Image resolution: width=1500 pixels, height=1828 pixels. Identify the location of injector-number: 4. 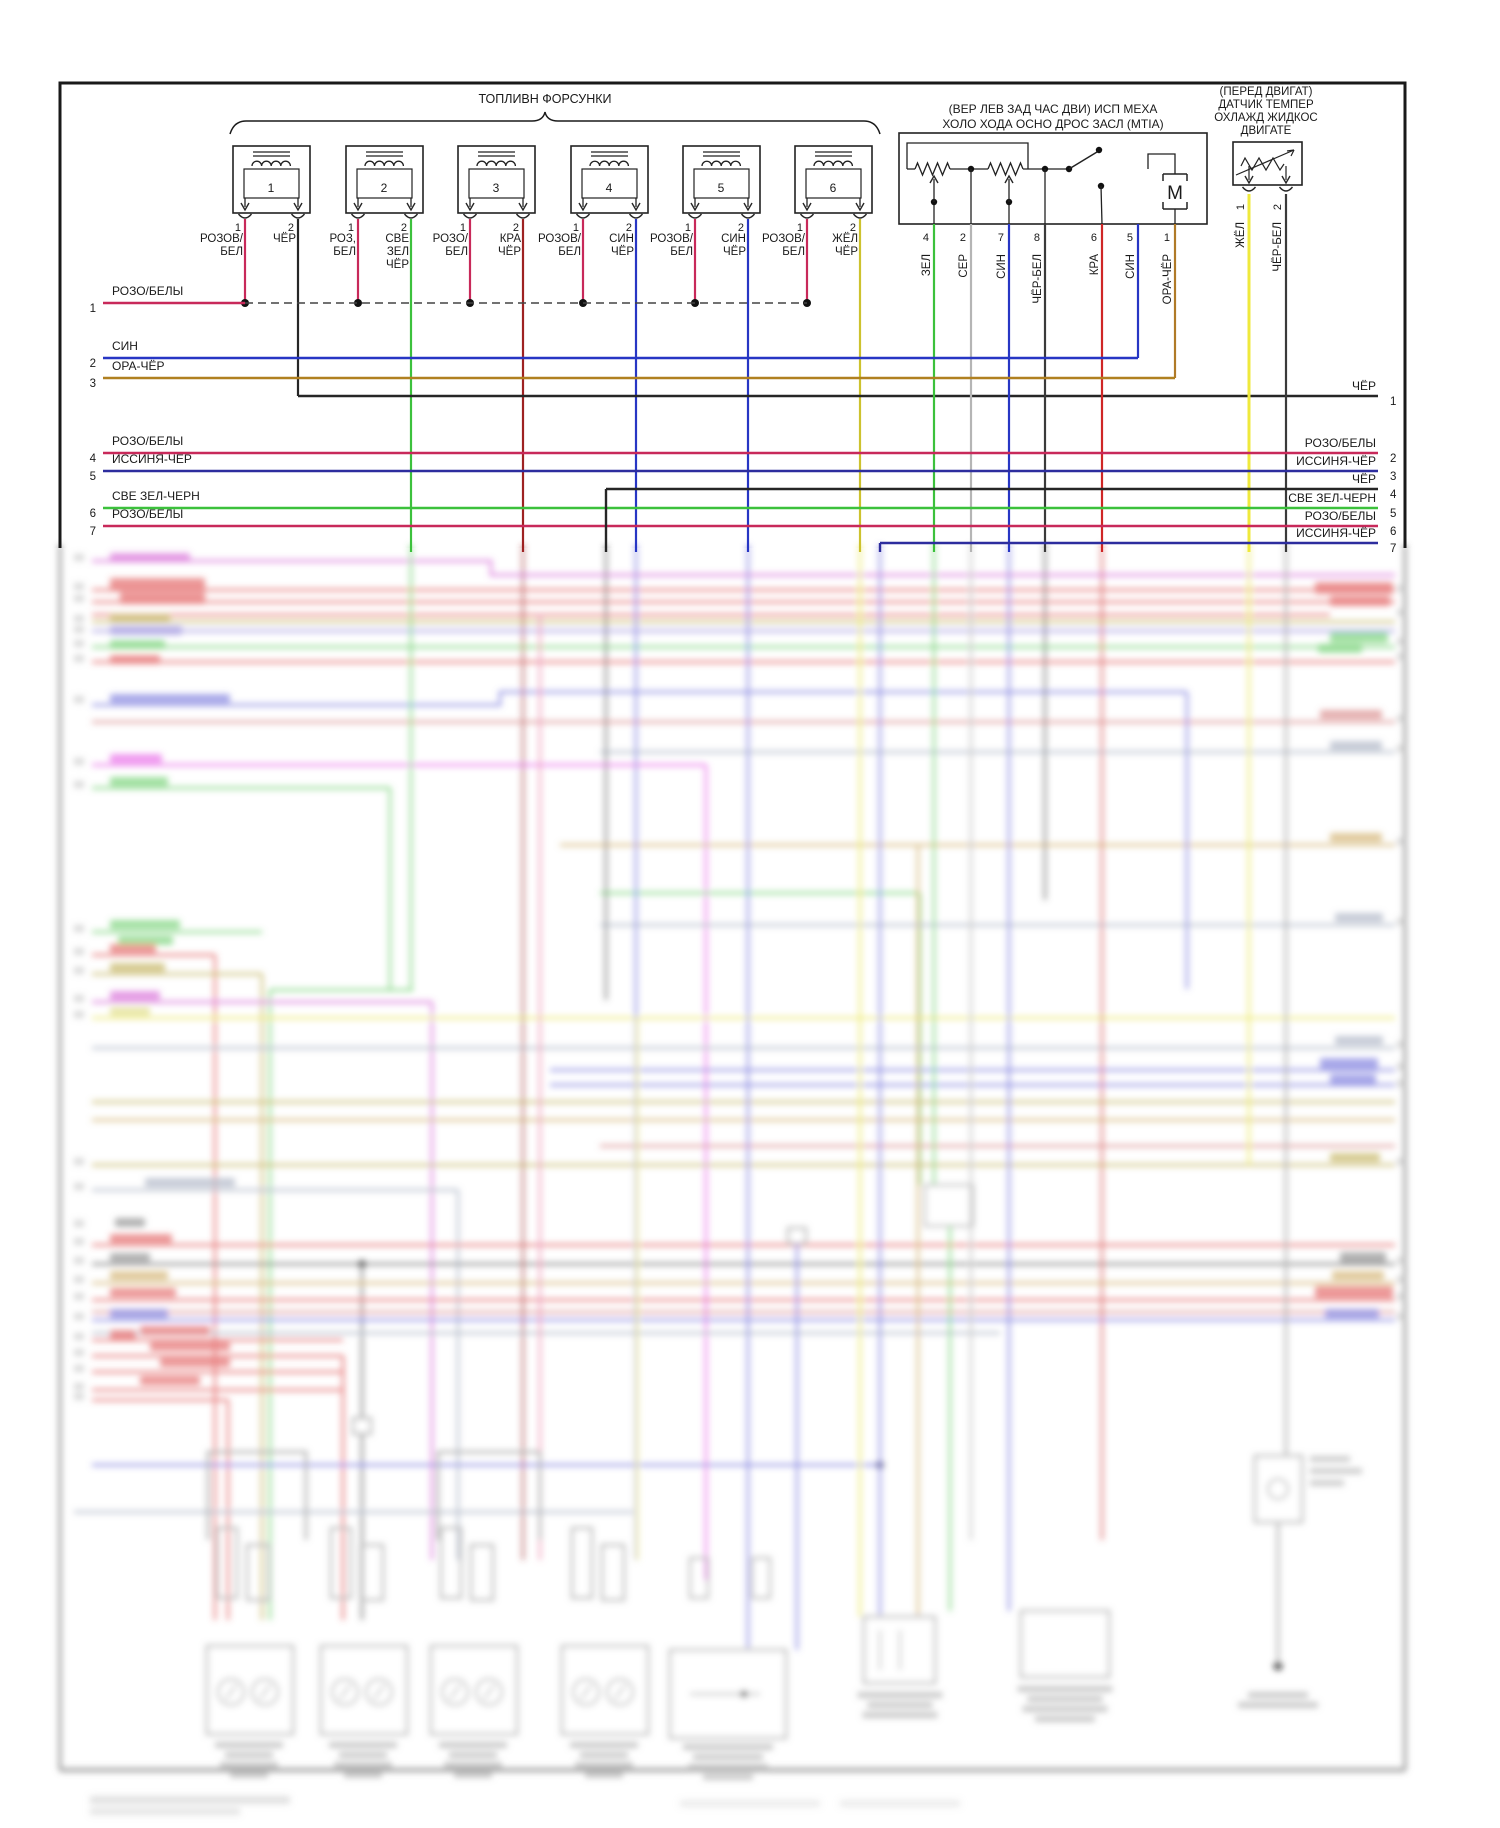
(609, 188).